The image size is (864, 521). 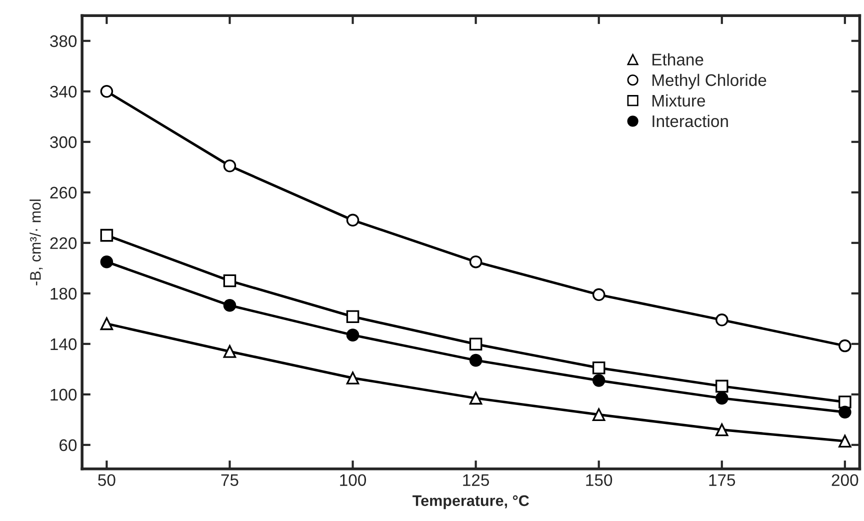 I want to click on y-tick-label: 60, so click(x=68, y=445).